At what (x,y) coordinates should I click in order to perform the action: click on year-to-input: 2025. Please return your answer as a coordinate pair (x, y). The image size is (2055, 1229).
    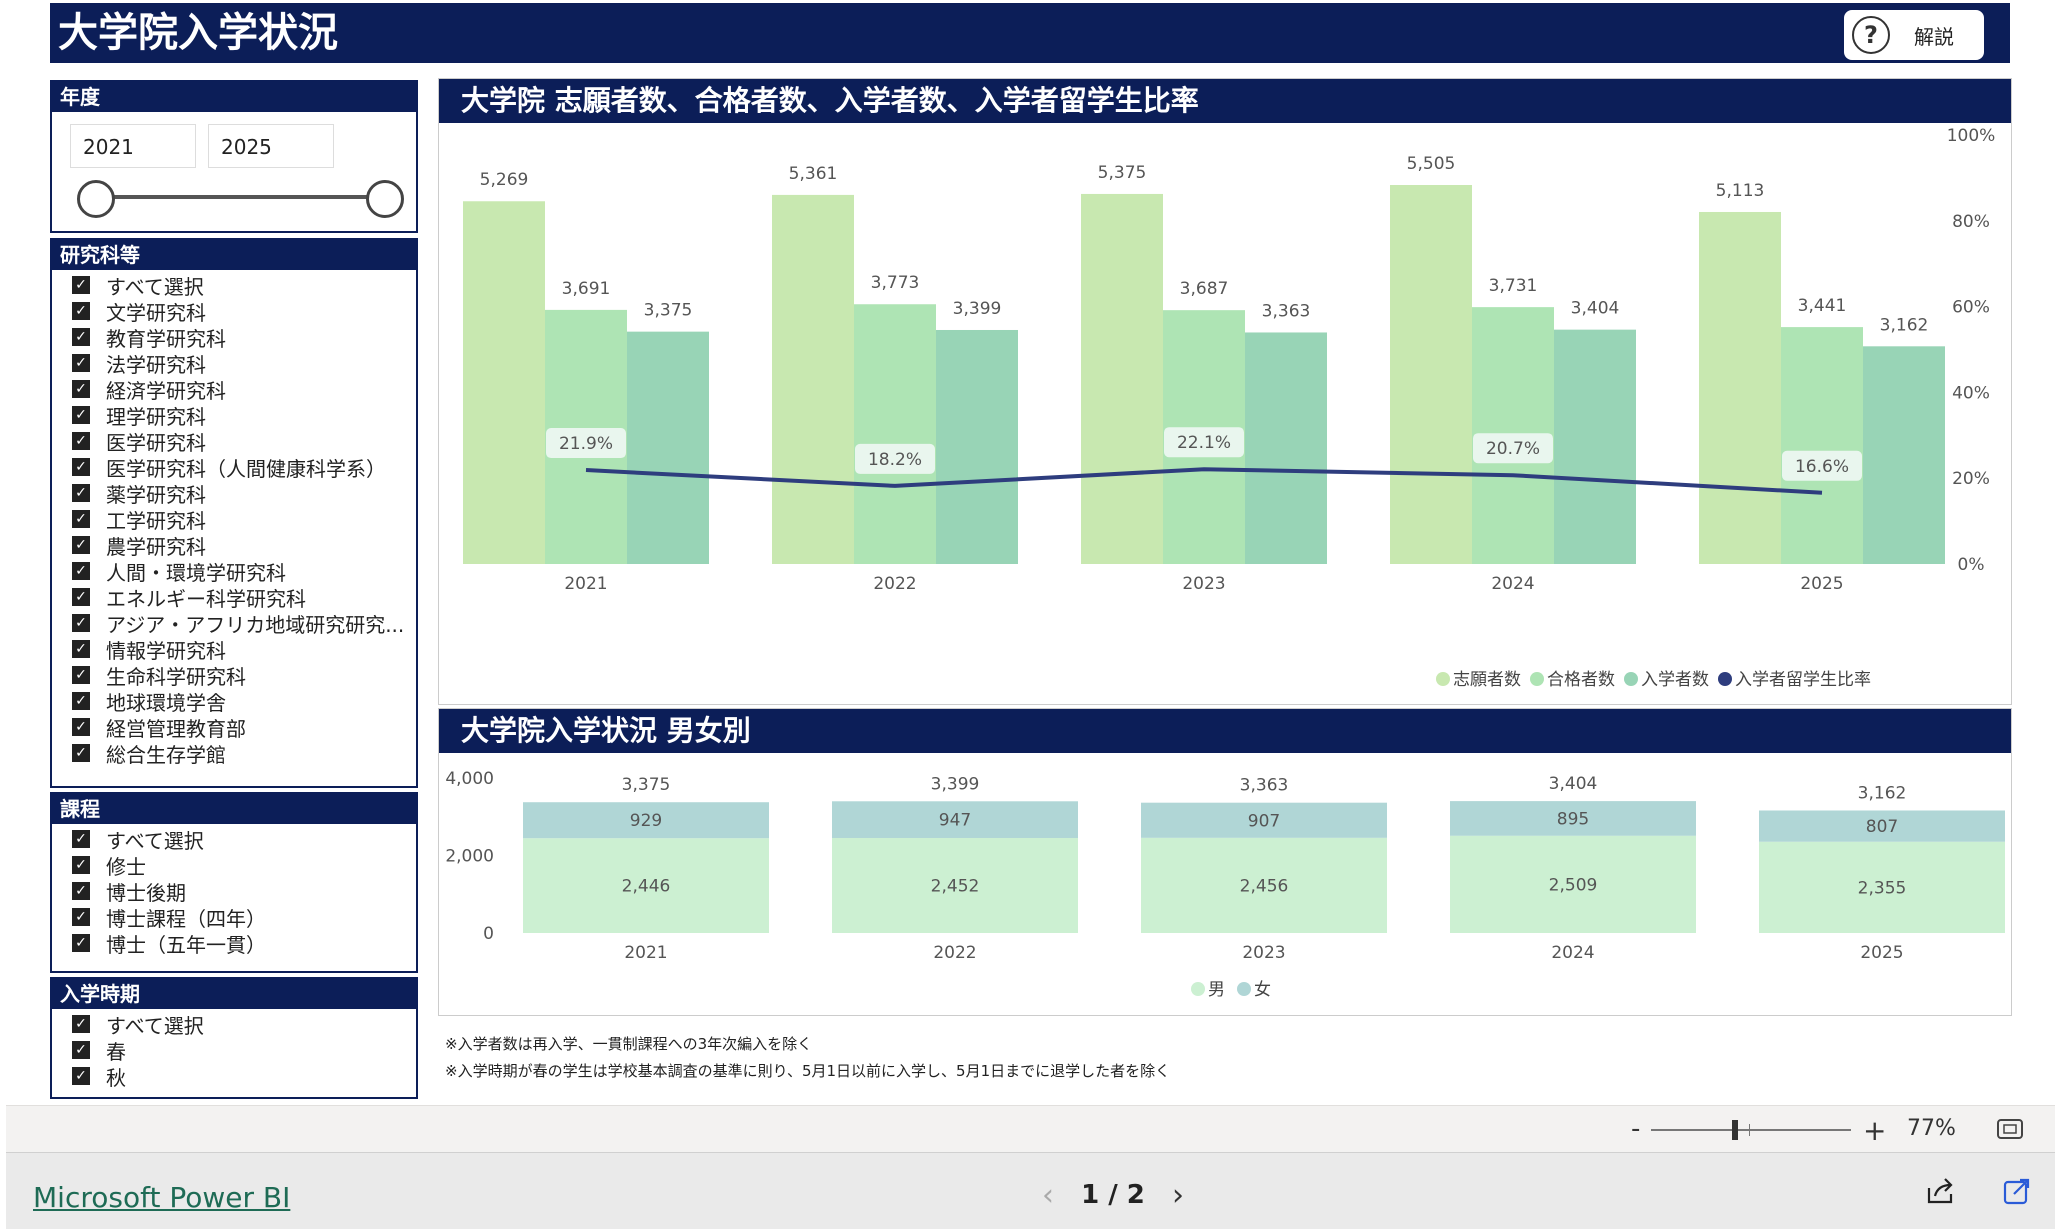
    Looking at the image, I should click on (271, 146).